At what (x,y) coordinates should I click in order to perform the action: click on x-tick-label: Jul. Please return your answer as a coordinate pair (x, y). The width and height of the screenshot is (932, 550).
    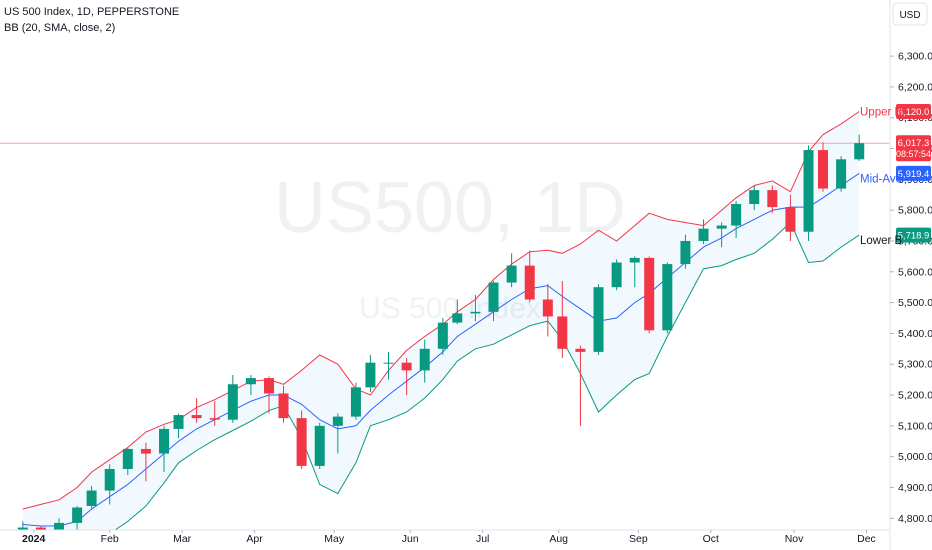
    Looking at the image, I should click on (482, 539).